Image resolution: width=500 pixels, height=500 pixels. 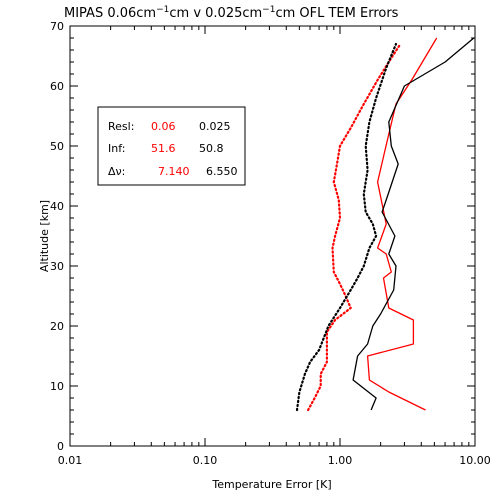 I want to click on red-solid-line, so click(x=402, y=224).